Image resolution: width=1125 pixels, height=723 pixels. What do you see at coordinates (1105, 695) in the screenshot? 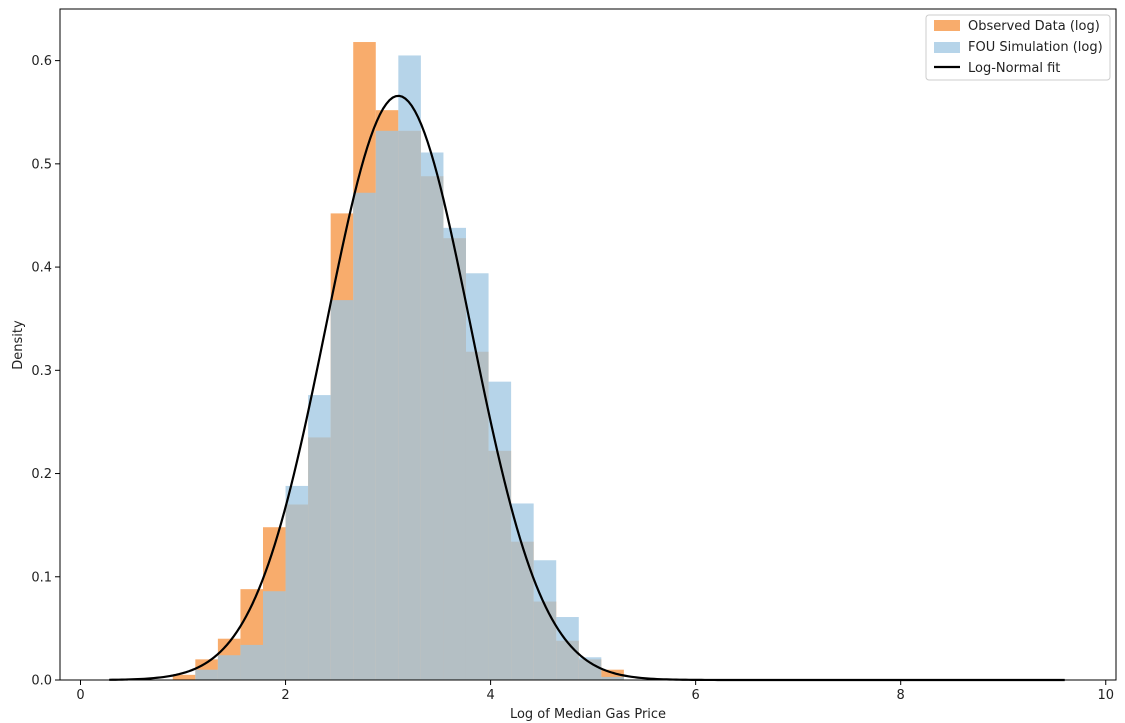
I see `x-tick-label: 10` at bounding box center [1105, 695].